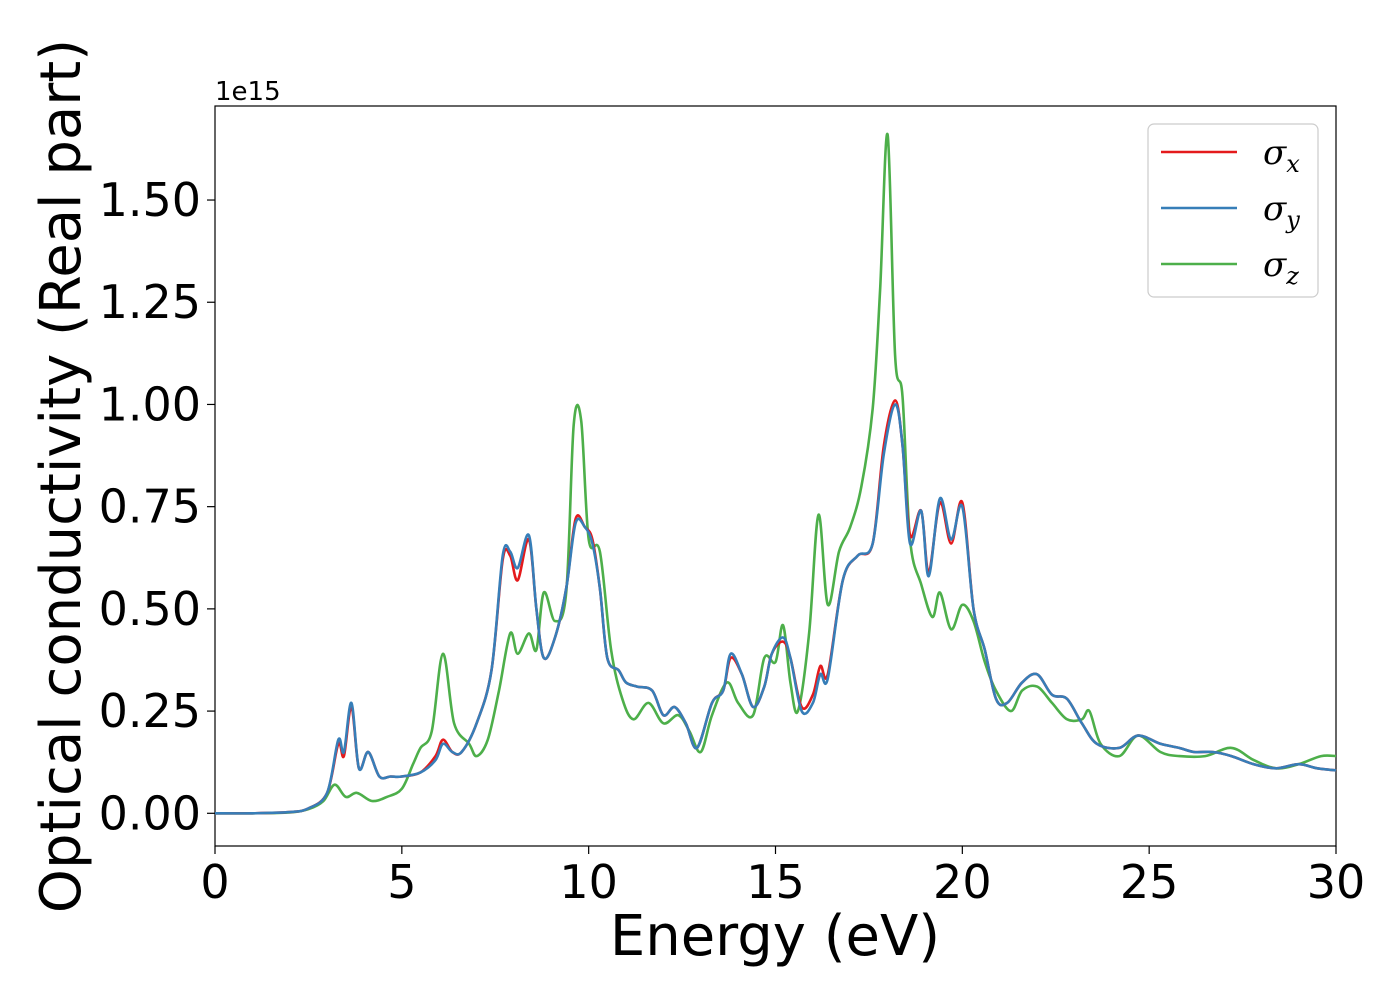 This screenshot has width=1400, height=1000. Describe the element at coordinates (150, 200) in the screenshot. I see `y-tick-label: 1.50` at that location.